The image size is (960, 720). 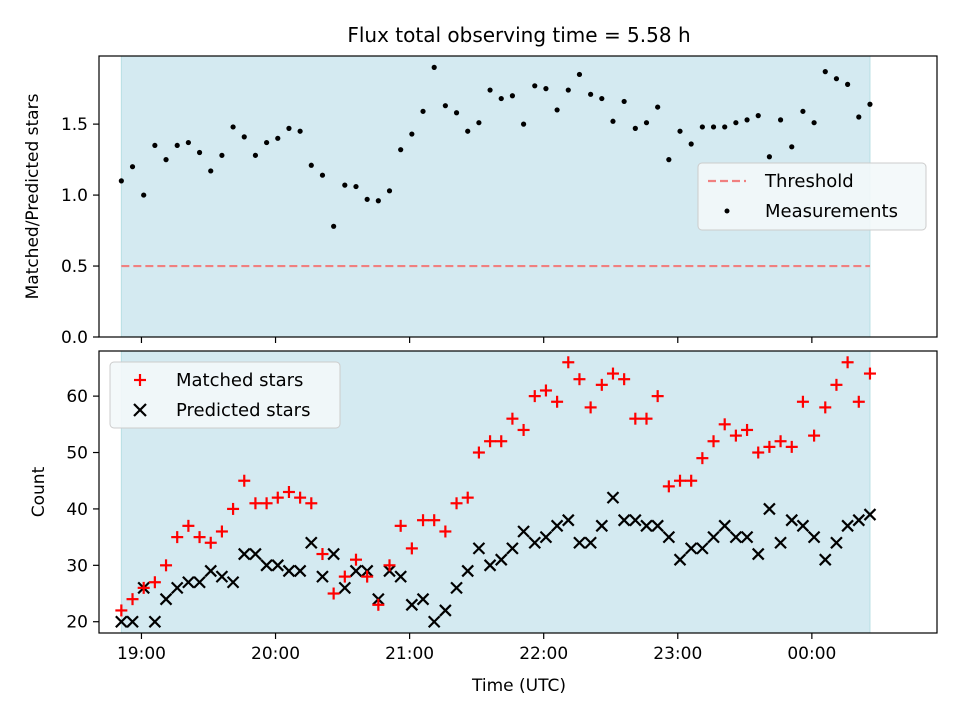 I want to click on legend-measurements-label: Measurements, so click(x=831, y=211).